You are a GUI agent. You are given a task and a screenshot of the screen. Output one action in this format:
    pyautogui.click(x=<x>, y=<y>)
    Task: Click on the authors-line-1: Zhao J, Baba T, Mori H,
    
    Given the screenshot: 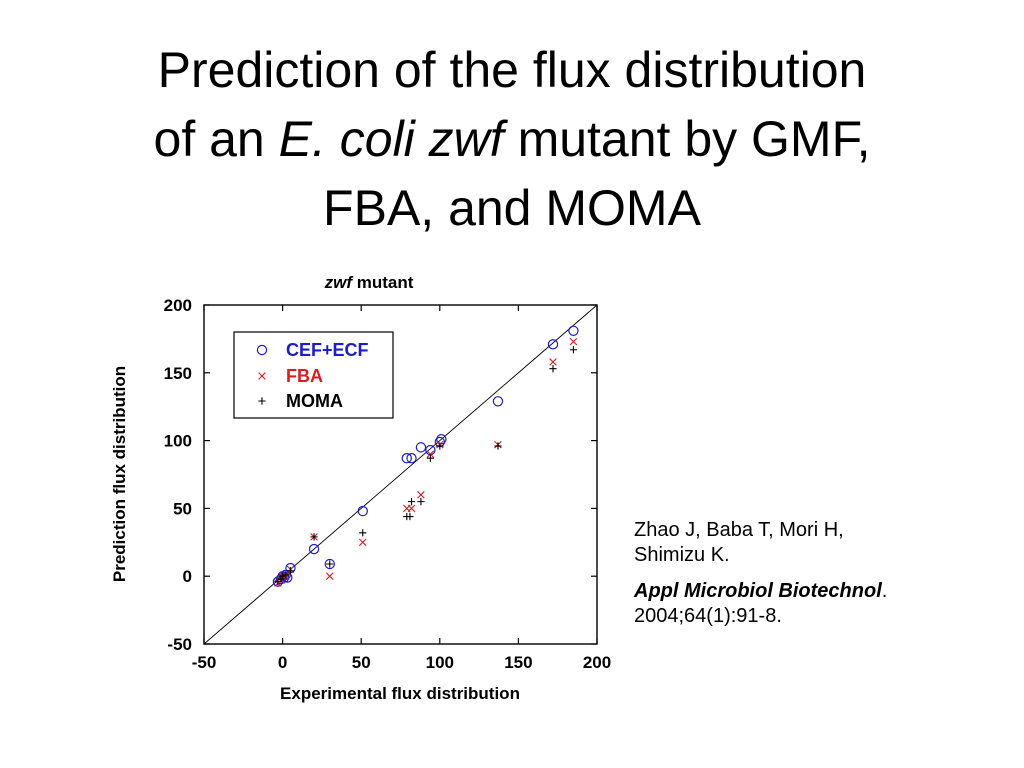 What is the action you would take?
    pyautogui.click(x=739, y=530)
    